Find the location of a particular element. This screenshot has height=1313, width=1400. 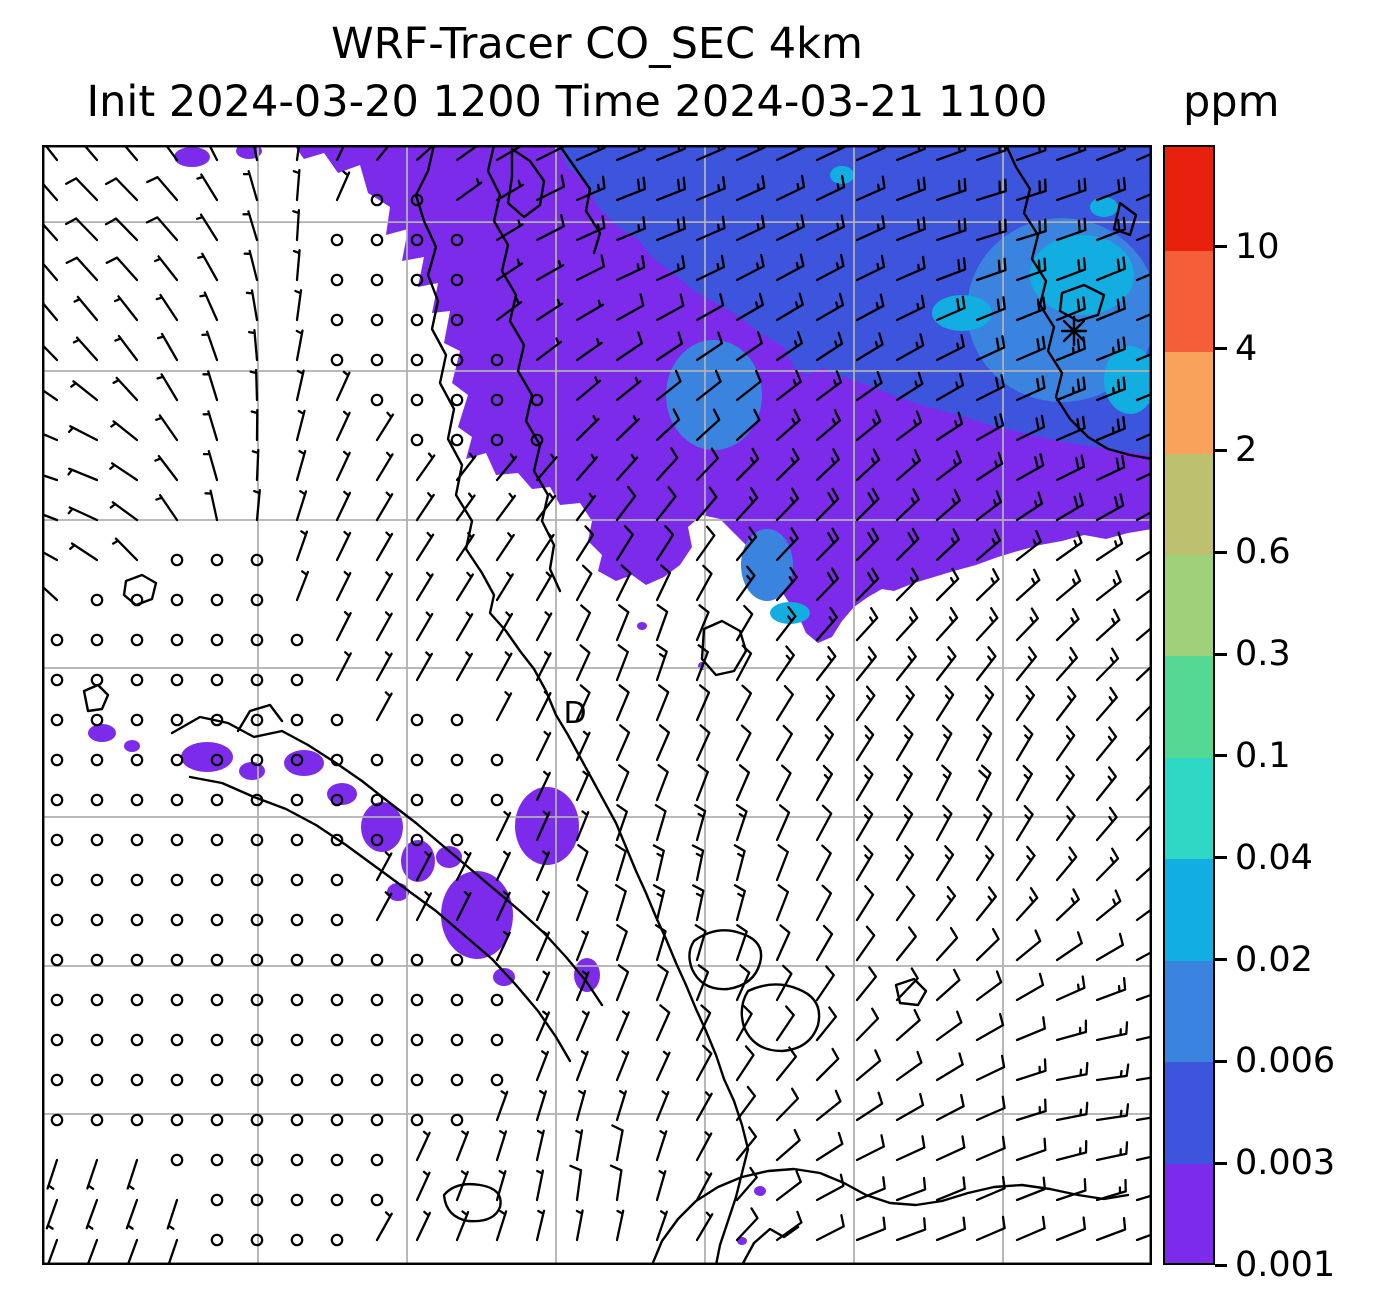

coastline is located at coordinates (581, 201).